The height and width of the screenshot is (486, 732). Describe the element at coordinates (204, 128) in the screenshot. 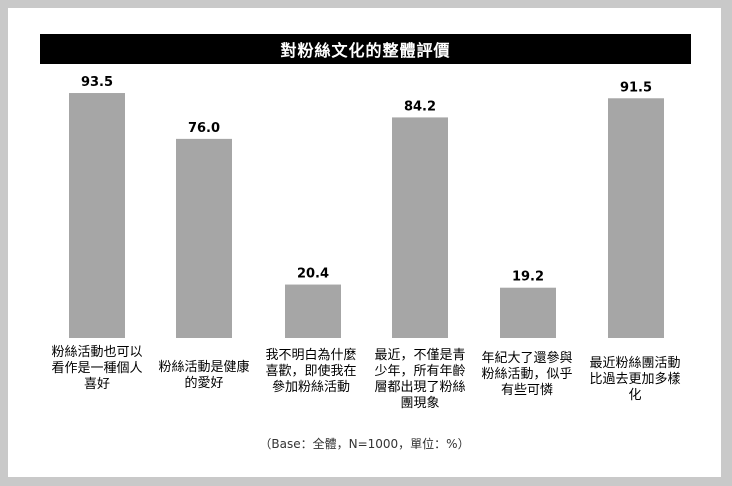

I see `value-label-2: 76.0` at that location.